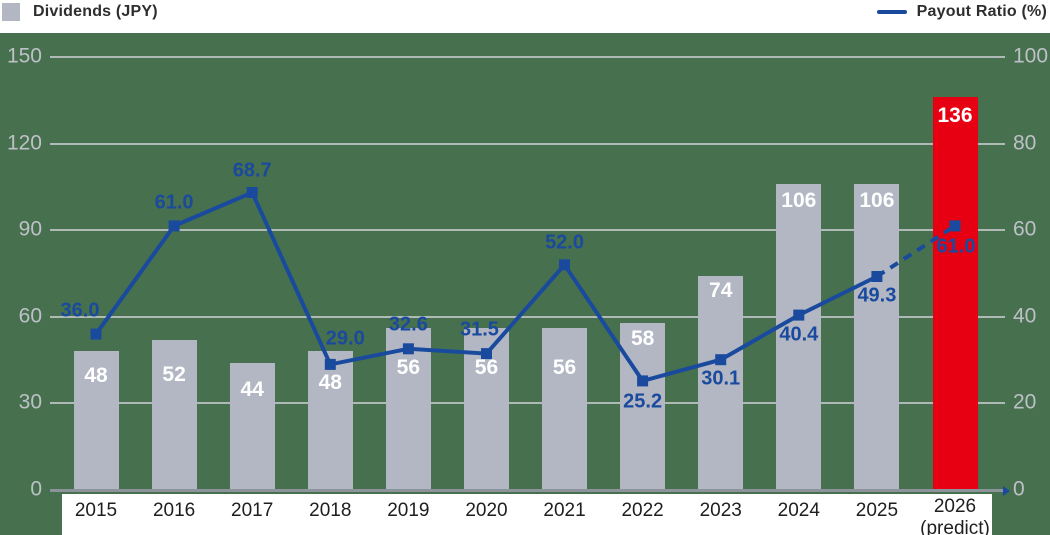  I want to click on payout-value-label: 25.2, so click(643, 401).